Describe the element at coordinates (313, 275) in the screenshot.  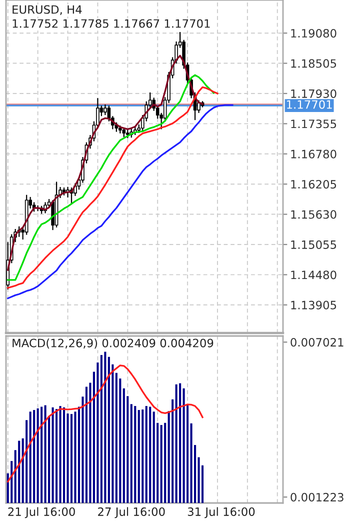
I see `y-tick-label: 1.14480` at that location.